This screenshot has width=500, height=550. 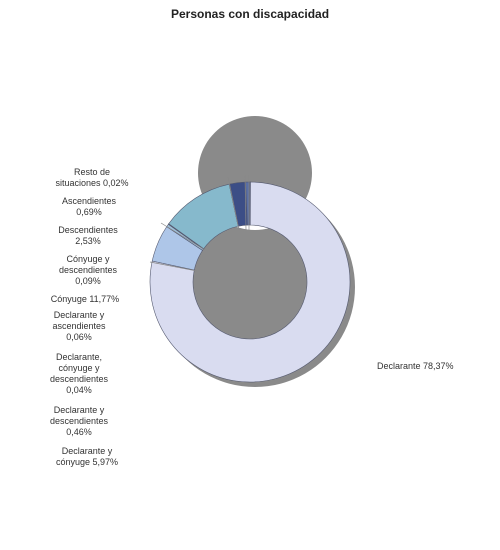 What do you see at coordinates (79, 421) in the screenshot?
I see `slice-label-declarante-y-descendientes: Declarante y descendientes 0,46%` at bounding box center [79, 421].